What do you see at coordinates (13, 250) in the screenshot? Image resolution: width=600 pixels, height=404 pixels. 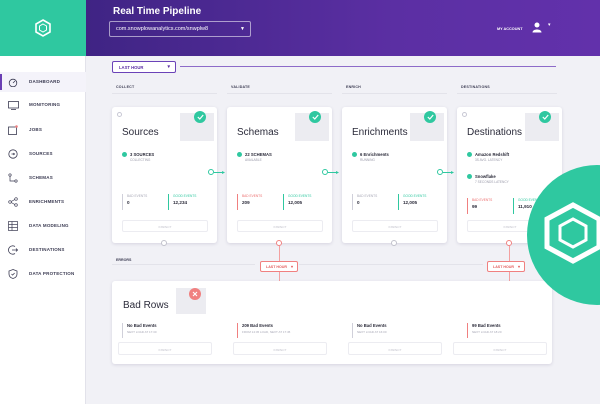 I see `destinations-icon` at bounding box center [13, 250].